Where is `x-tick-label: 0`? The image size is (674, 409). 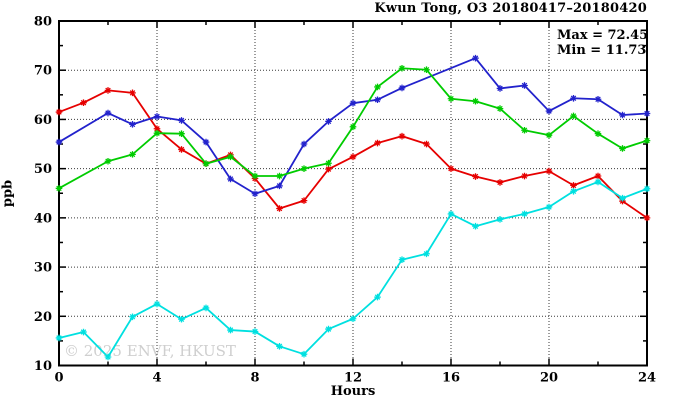
x-tick-label: 0 is located at coordinates (58, 378).